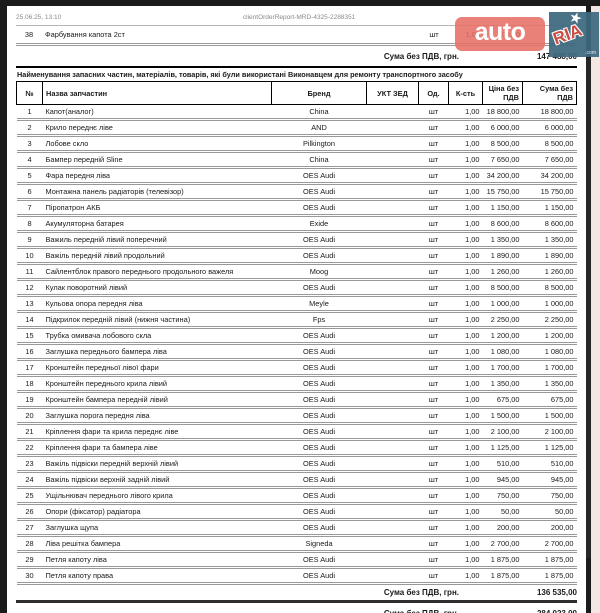 This screenshot has width=600, height=613. I want to click on subtotal-top: Сума без ПДВ, грн. 147 488,00, so click(296, 56).